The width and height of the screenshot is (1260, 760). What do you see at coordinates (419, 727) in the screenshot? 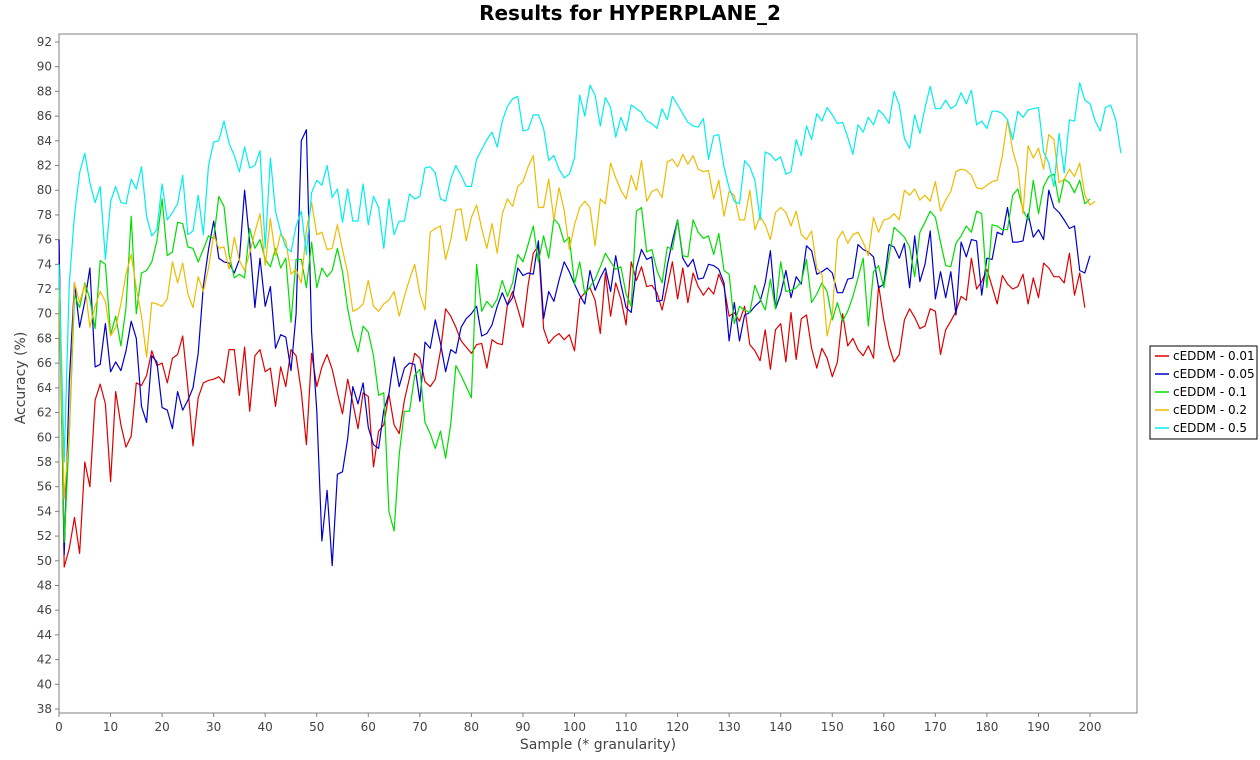
I see `x-tick-label: 70` at bounding box center [419, 727].